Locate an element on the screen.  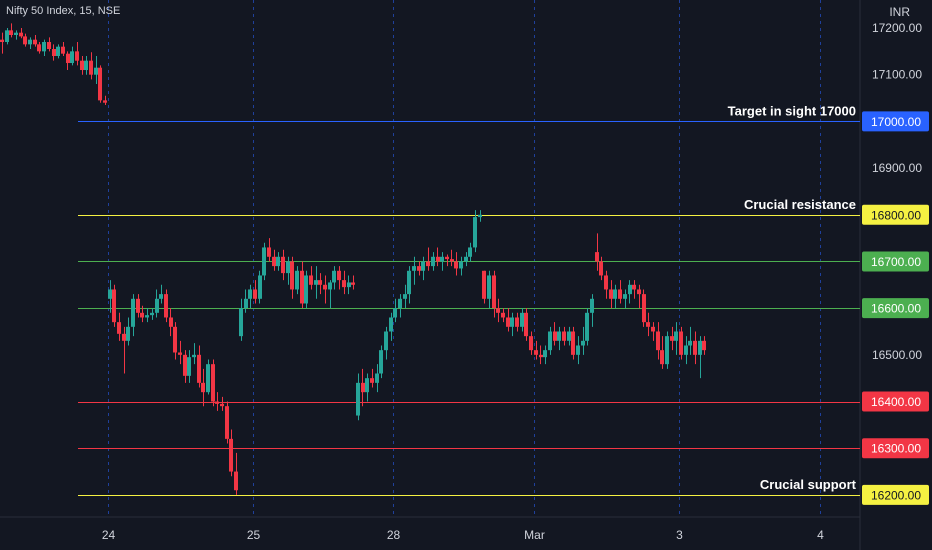
x-tick-label: 24 is located at coordinates (109, 535).